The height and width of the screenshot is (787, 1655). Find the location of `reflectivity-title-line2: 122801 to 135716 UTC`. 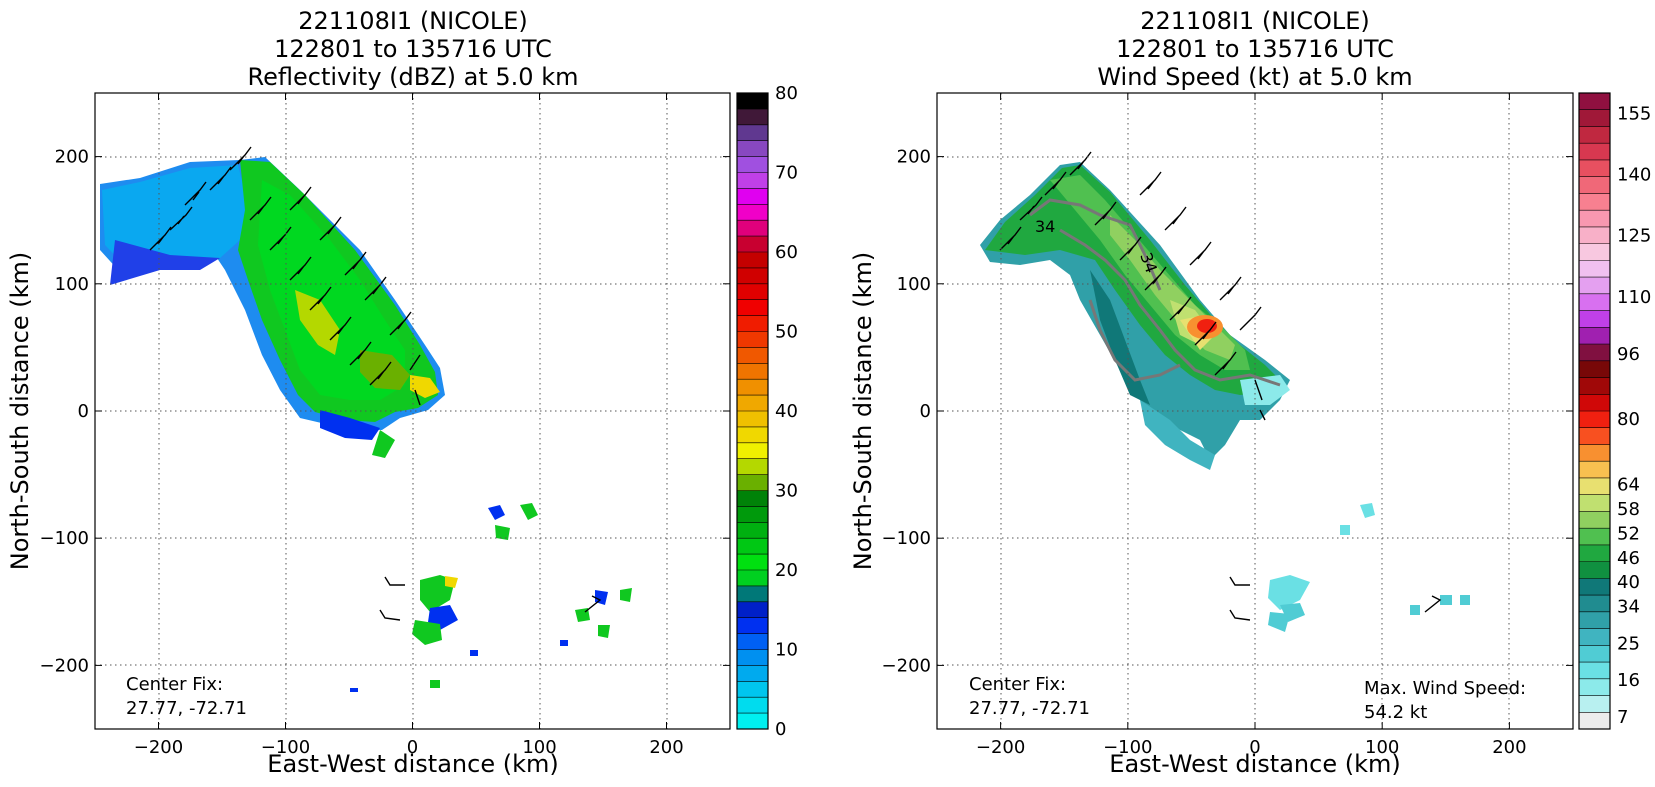

reflectivity-title-line2: 122801 to 135716 UTC is located at coordinates (413, 49).